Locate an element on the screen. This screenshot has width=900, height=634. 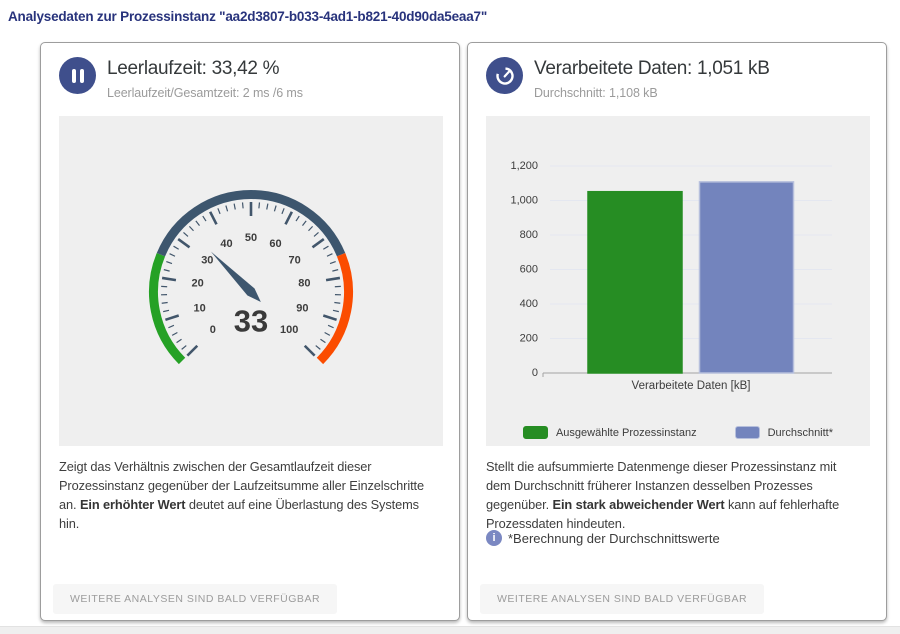
pause-bar-right is located at coordinates (81, 75).